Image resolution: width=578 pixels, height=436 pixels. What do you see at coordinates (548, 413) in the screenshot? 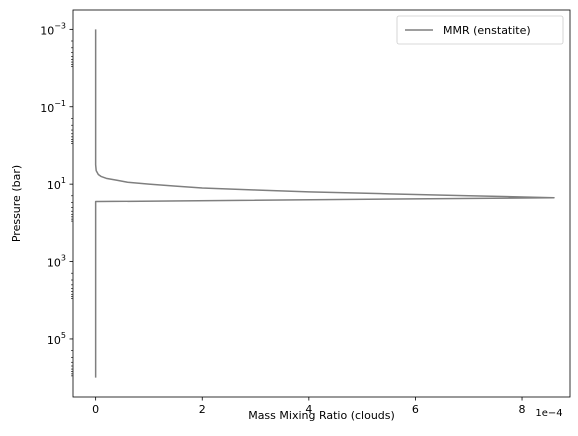
I see `x-axis-offset-label: 1e−4` at bounding box center [548, 413].